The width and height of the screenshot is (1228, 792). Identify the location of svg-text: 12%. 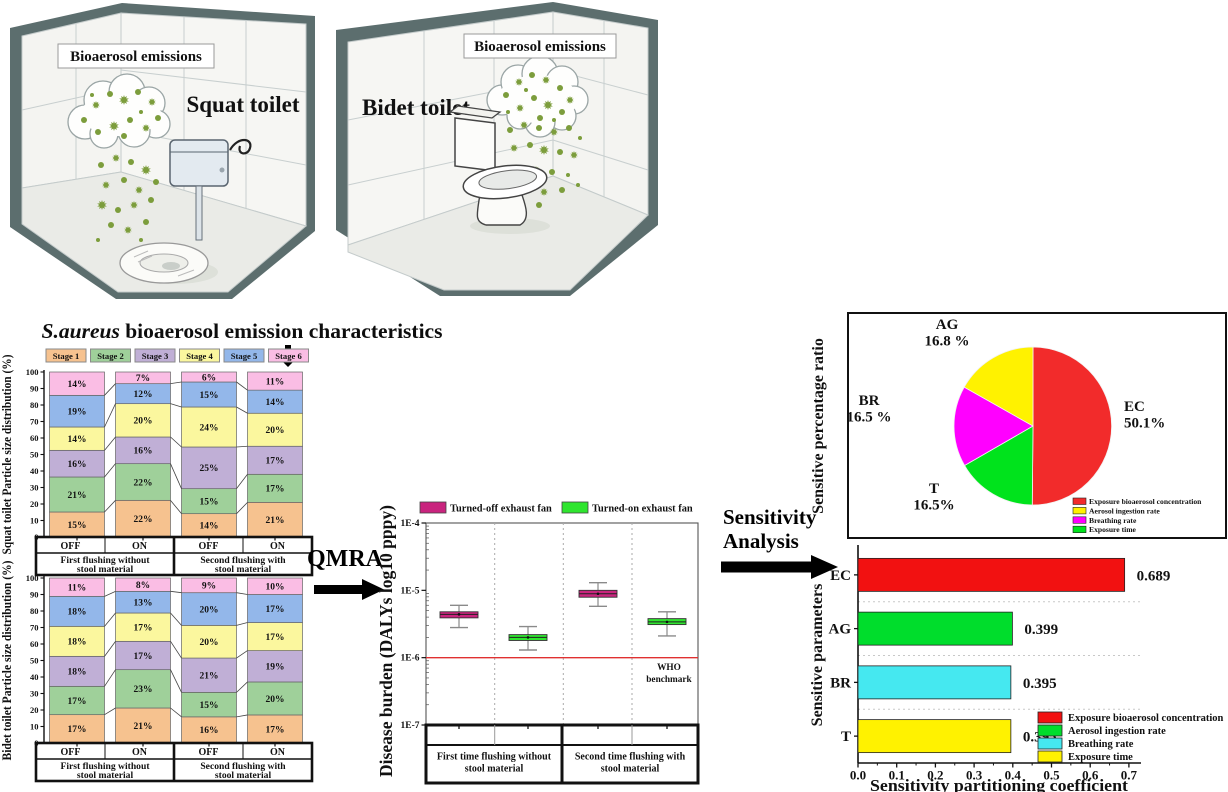
(143, 395).